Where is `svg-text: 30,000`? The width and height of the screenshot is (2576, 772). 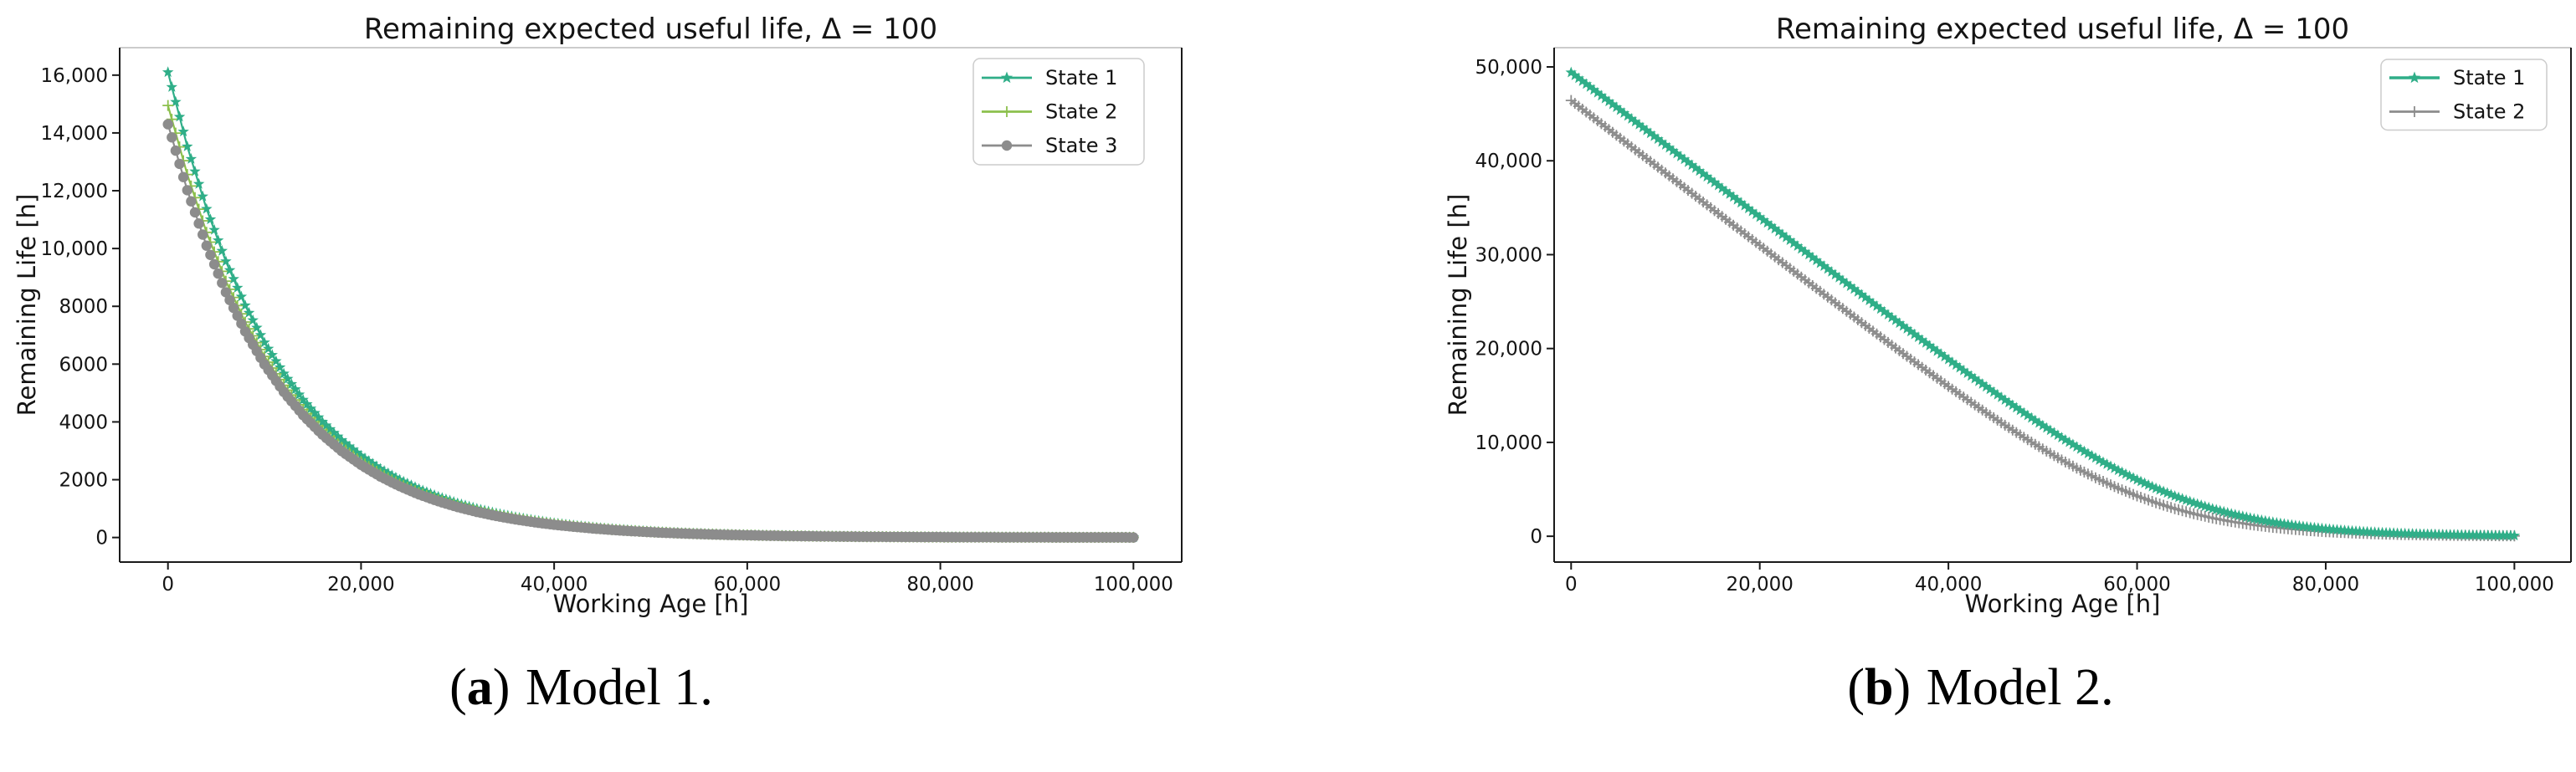
svg-text: 30,000 is located at coordinates (1508, 255).